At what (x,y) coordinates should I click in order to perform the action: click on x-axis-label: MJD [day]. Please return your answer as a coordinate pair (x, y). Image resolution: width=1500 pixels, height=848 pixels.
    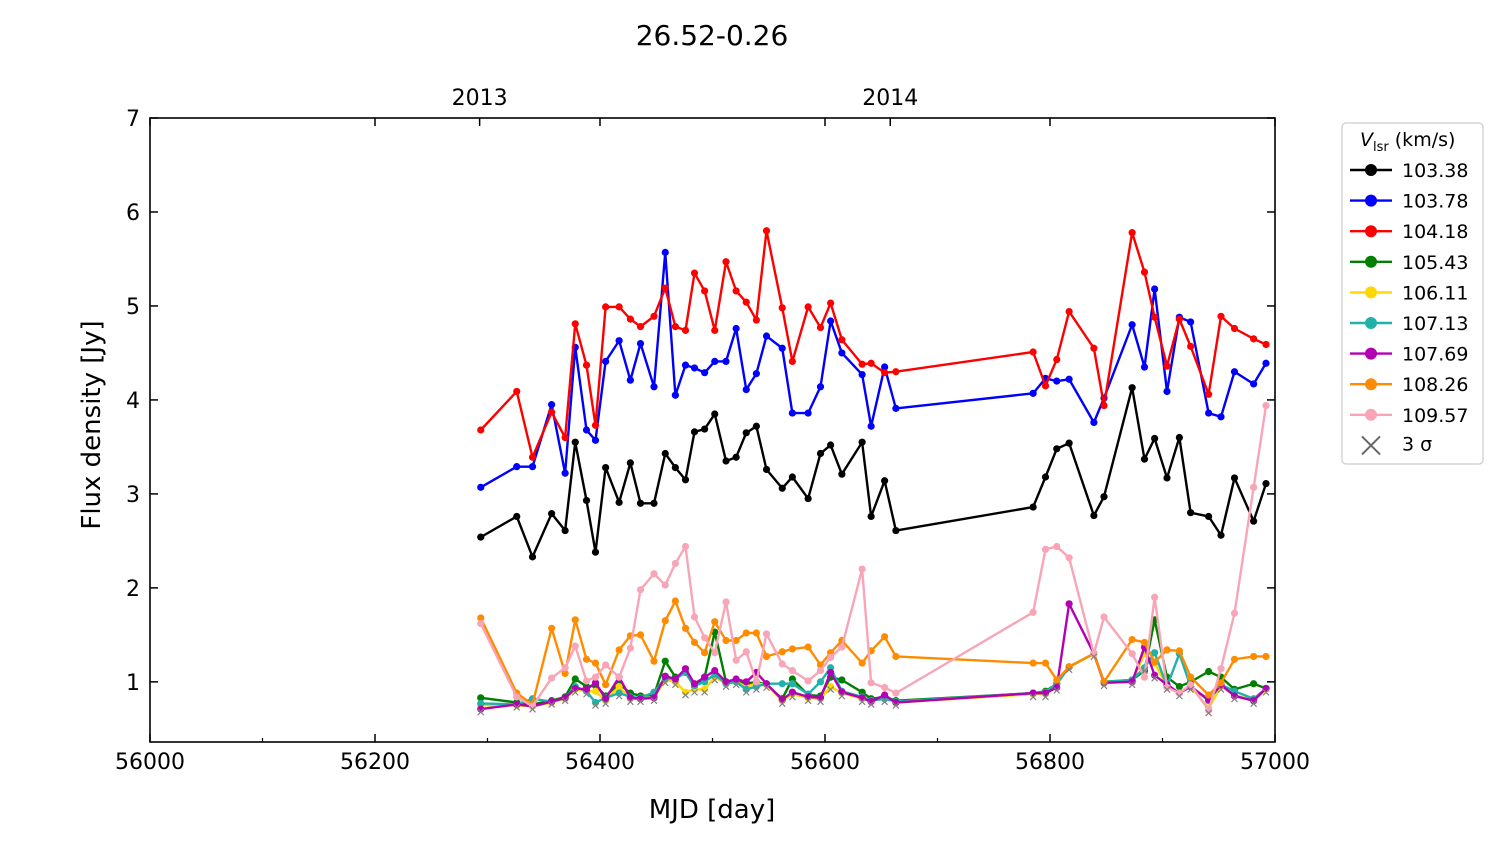
    Looking at the image, I should click on (712, 810).